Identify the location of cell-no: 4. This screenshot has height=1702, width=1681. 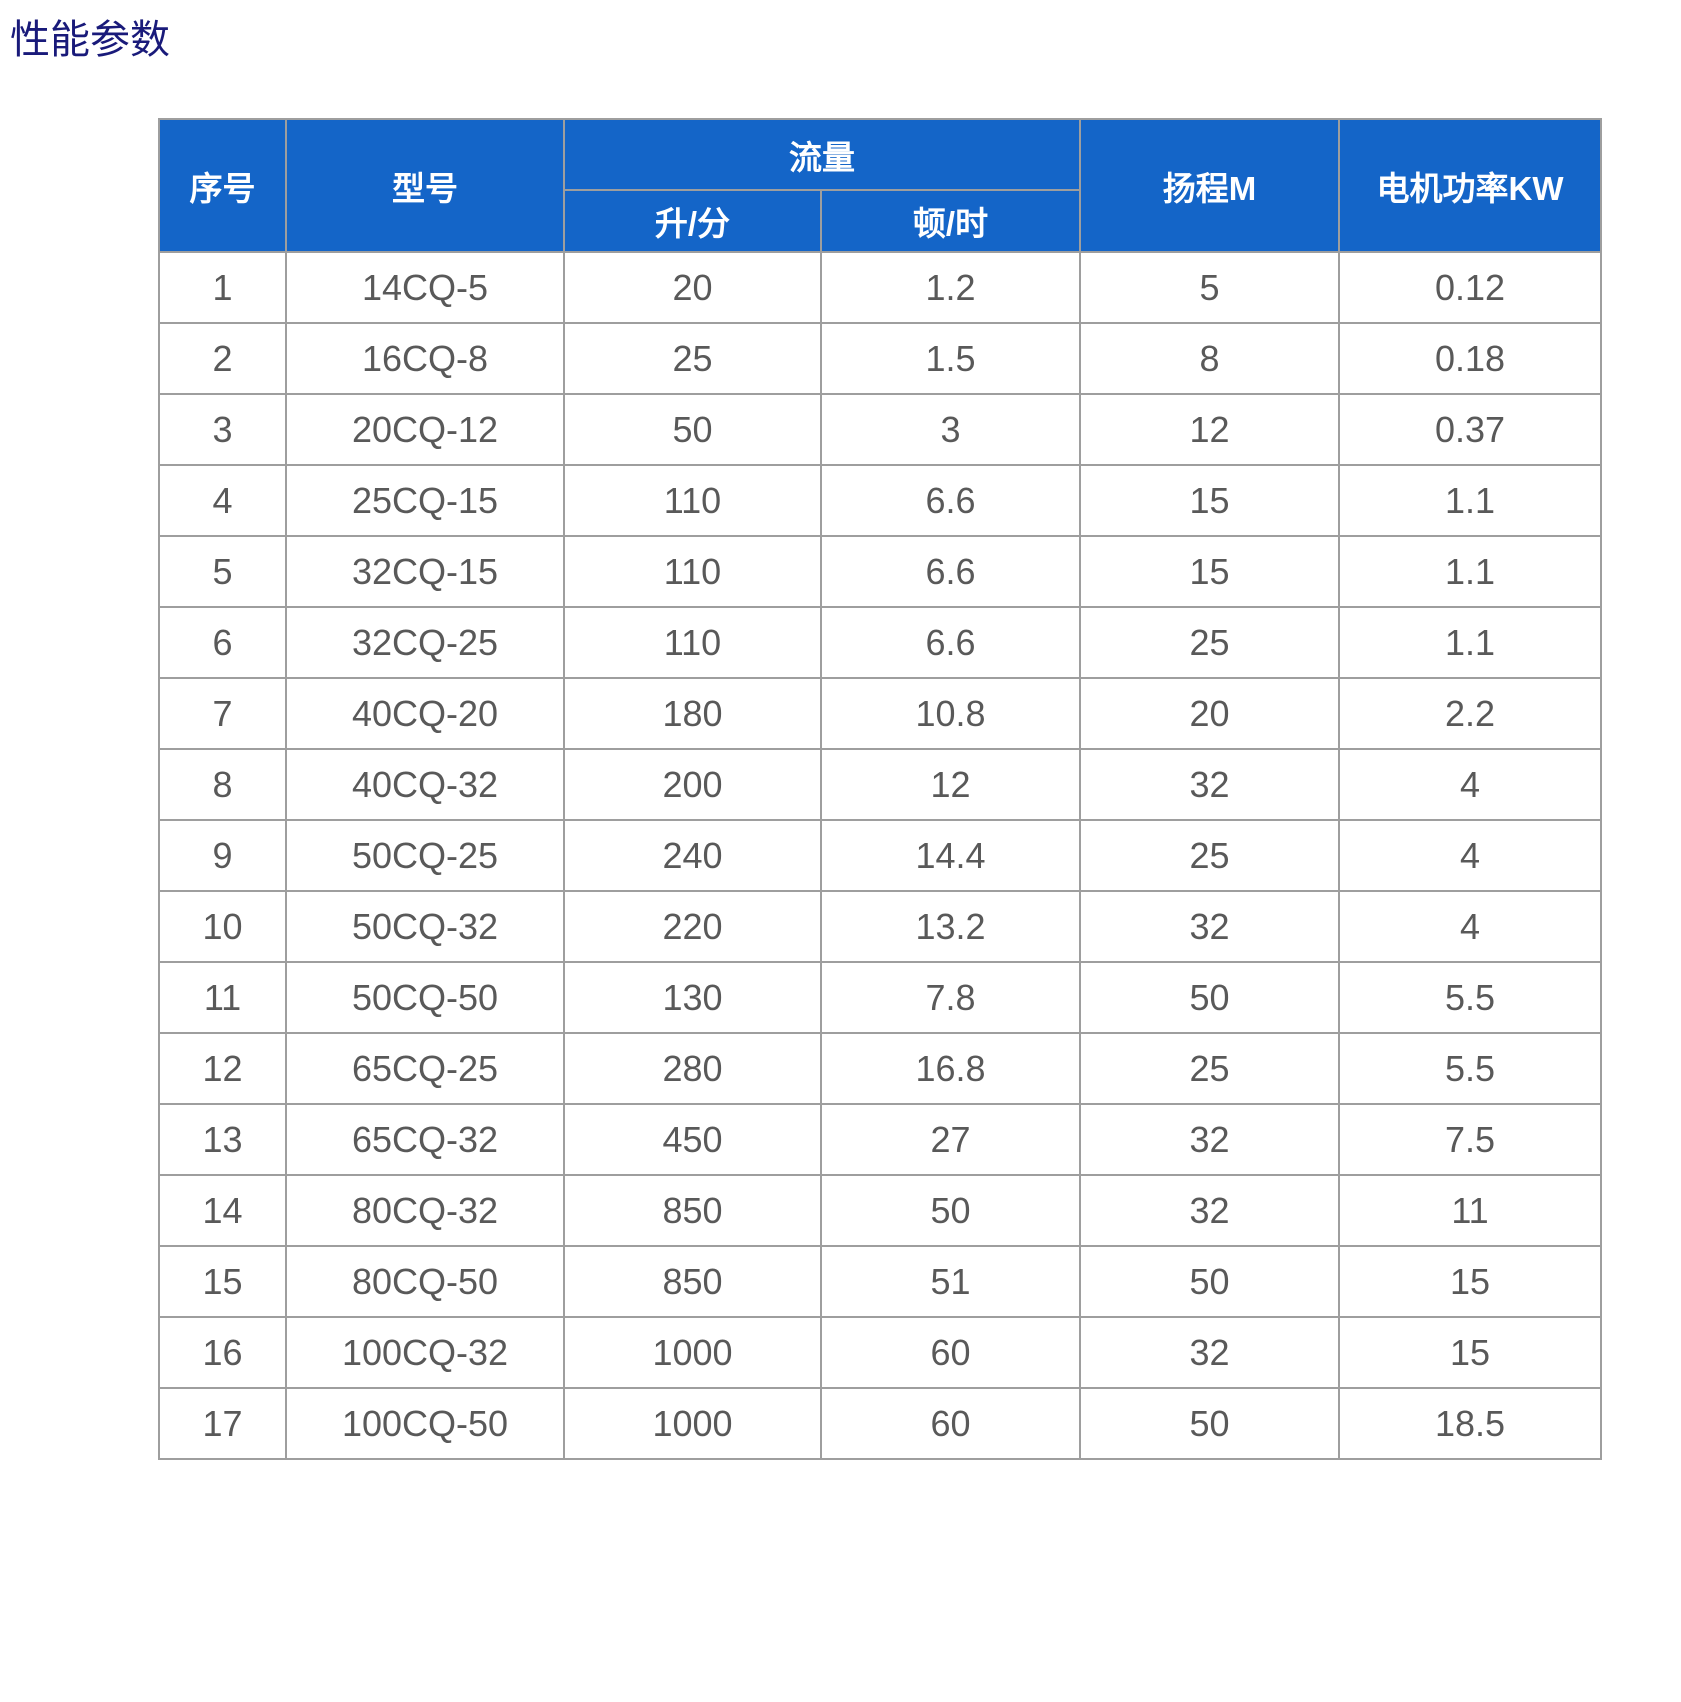
(222, 500).